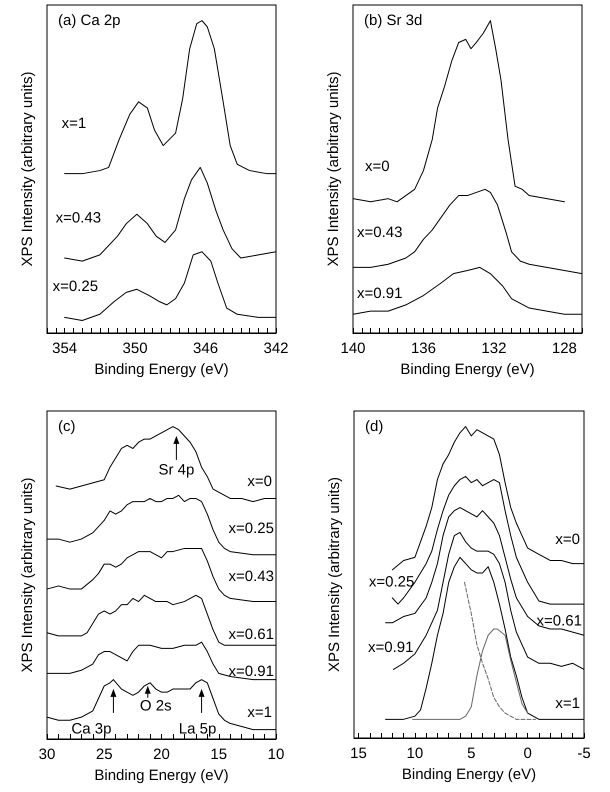  Describe the element at coordinates (423, 348) in the screenshot. I see `x-tick-label: 136` at that location.